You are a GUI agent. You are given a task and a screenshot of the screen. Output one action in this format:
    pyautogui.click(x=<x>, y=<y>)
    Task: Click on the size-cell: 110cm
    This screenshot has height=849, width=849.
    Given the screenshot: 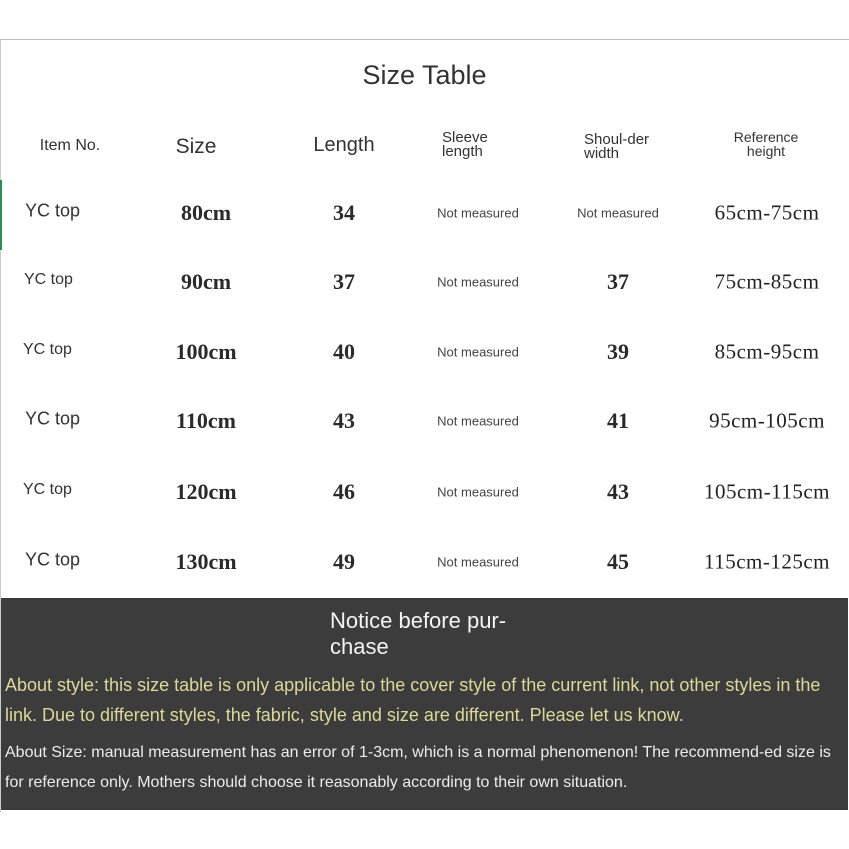 What is the action you would take?
    pyautogui.click(x=206, y=420)
    